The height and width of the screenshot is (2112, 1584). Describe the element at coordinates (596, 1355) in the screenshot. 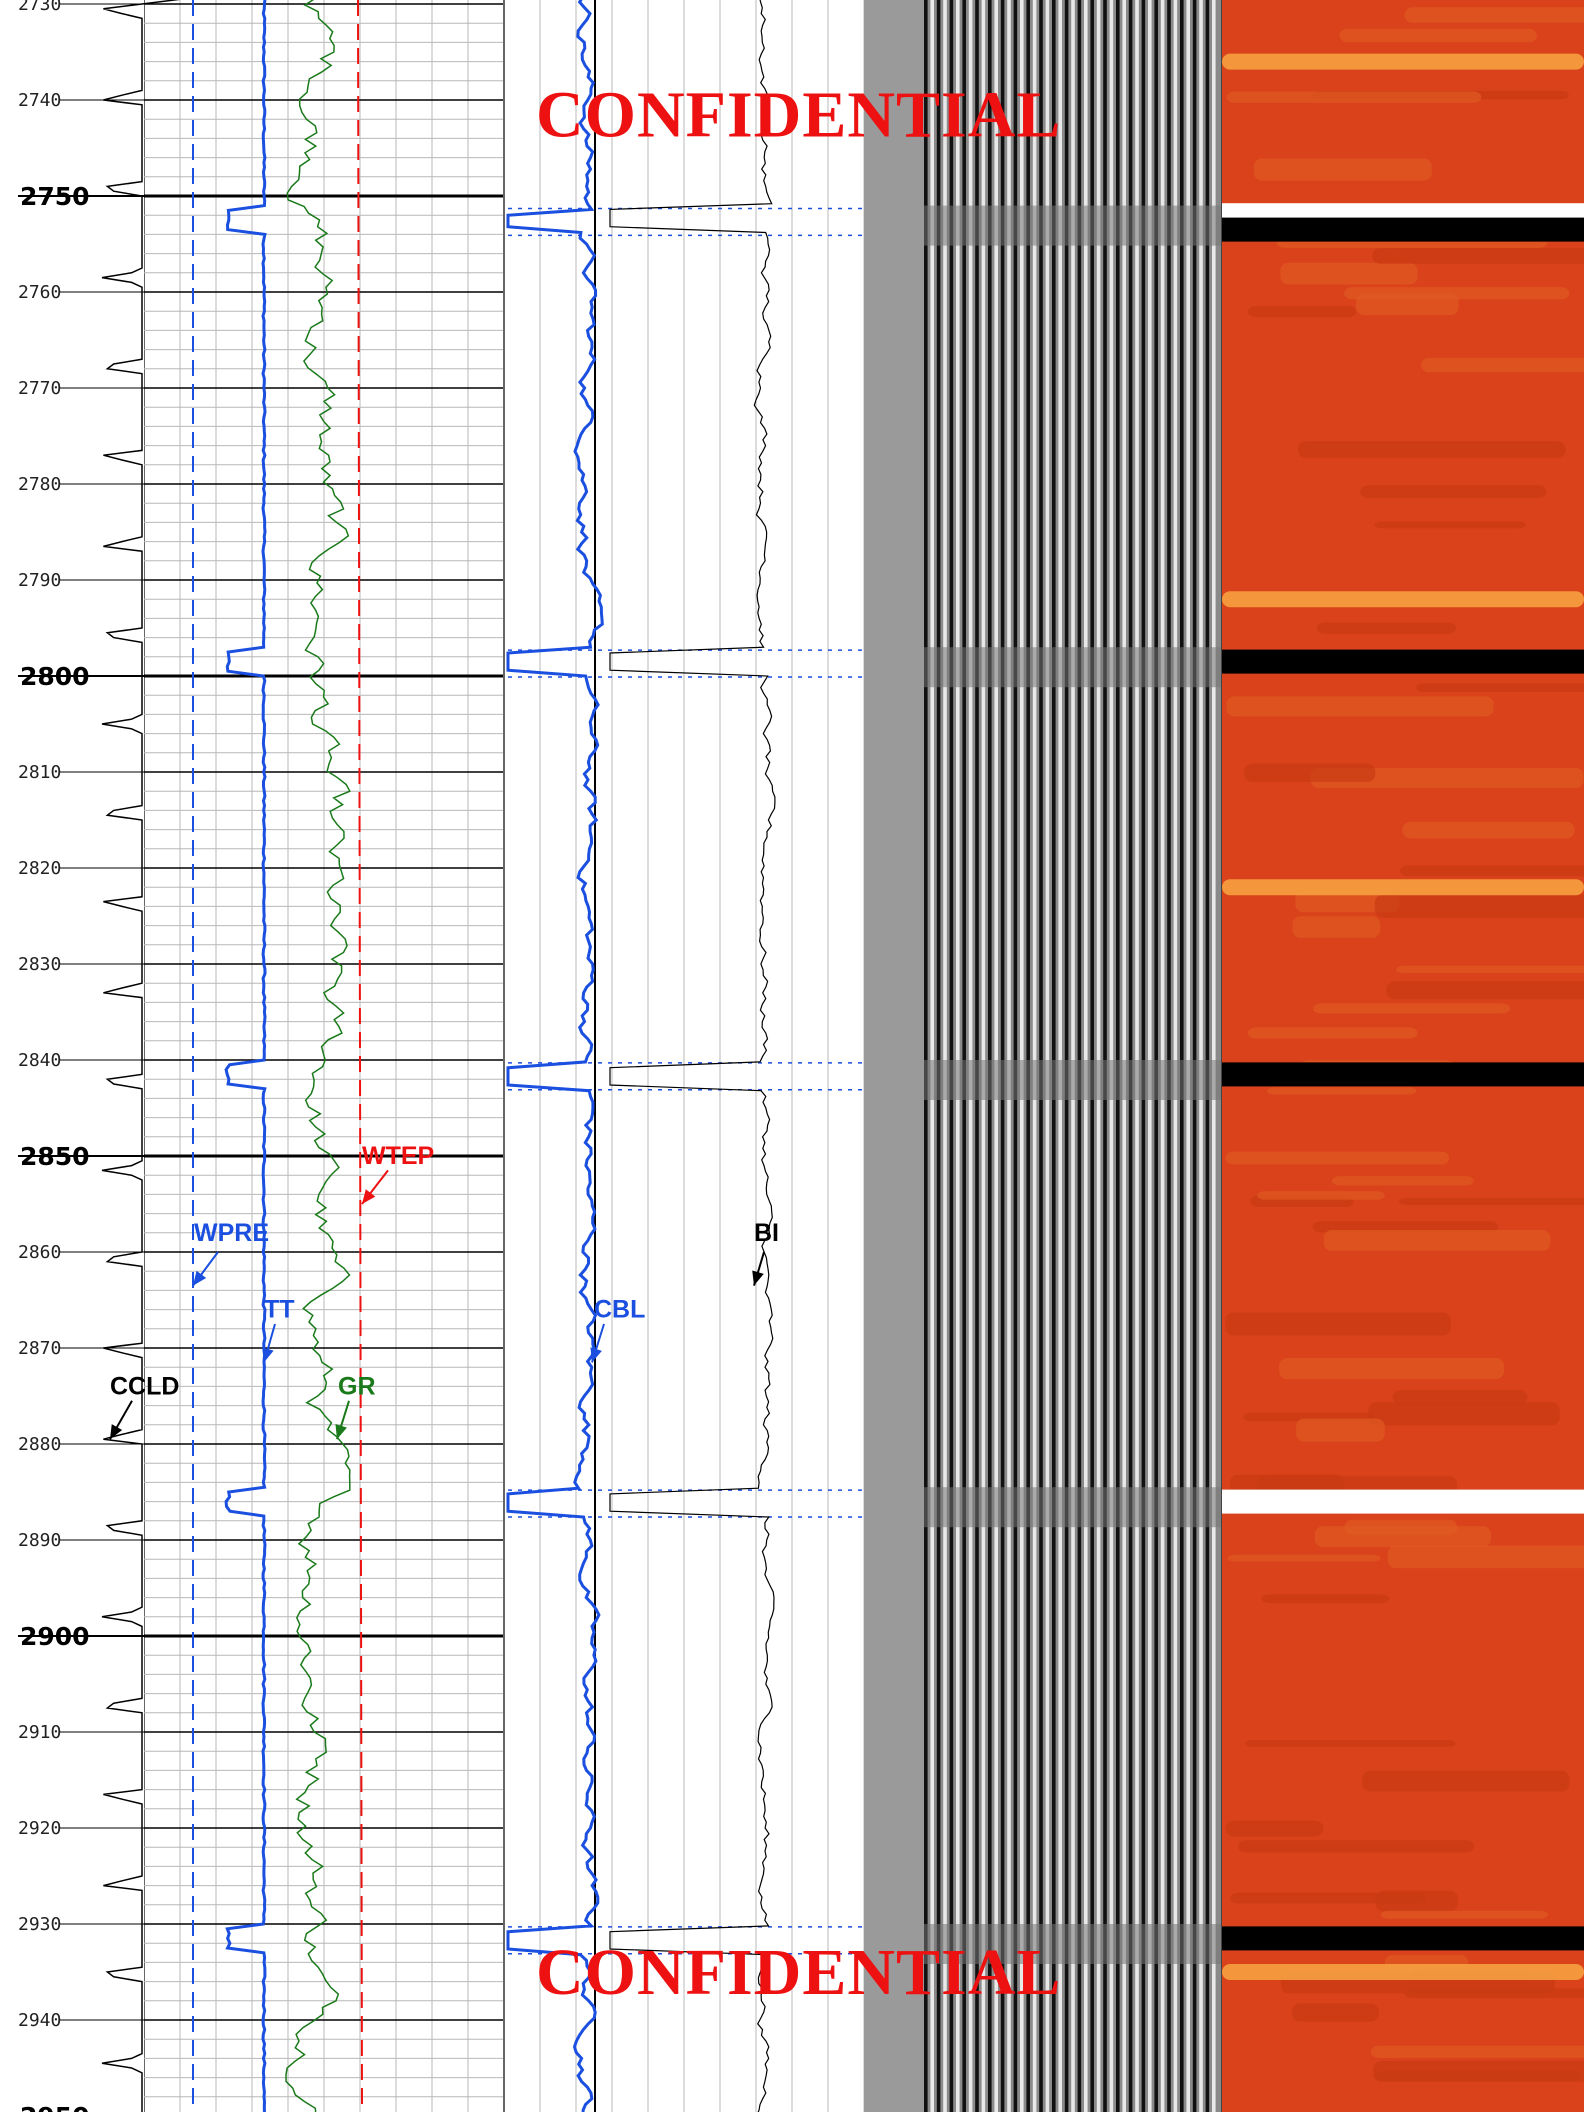

I see `cbl-arrow-head` at that location.